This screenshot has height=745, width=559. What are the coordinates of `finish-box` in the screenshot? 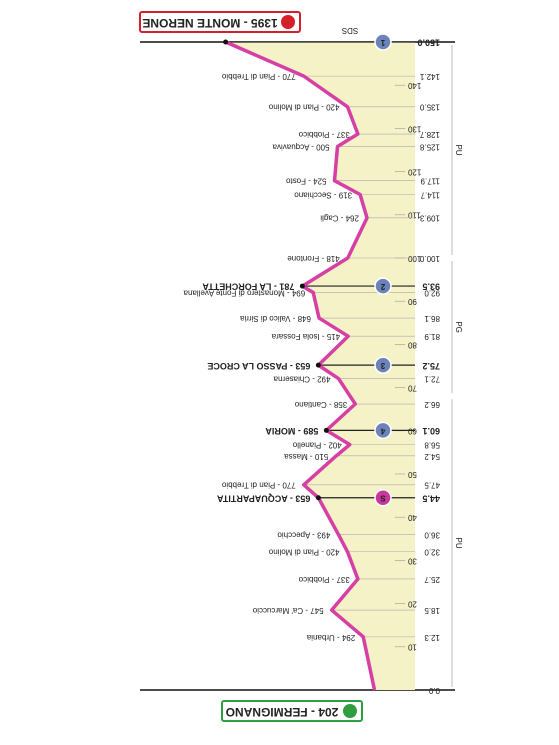 It's located at (220, 22).